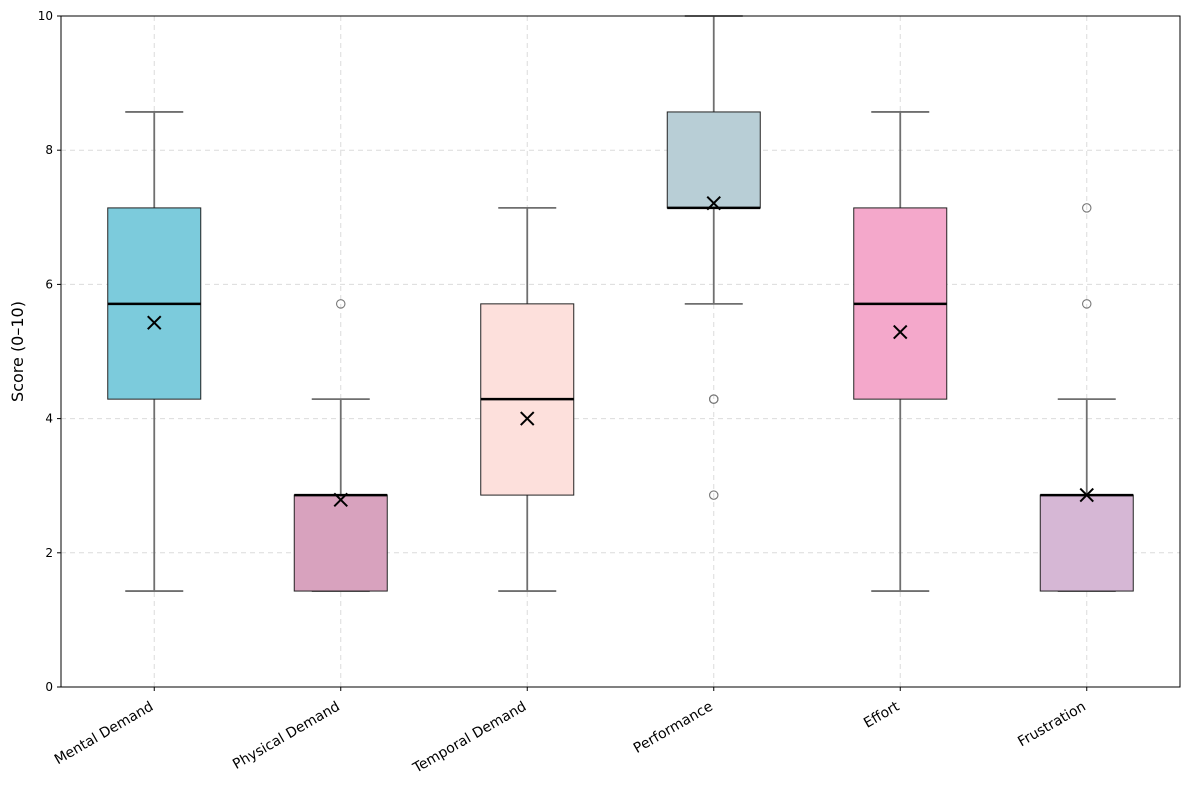  What do you see at coordinates (286, 736) in the screenshot?
I see `x-tick-label: Physical Demand` at bounding box center [286, 736].